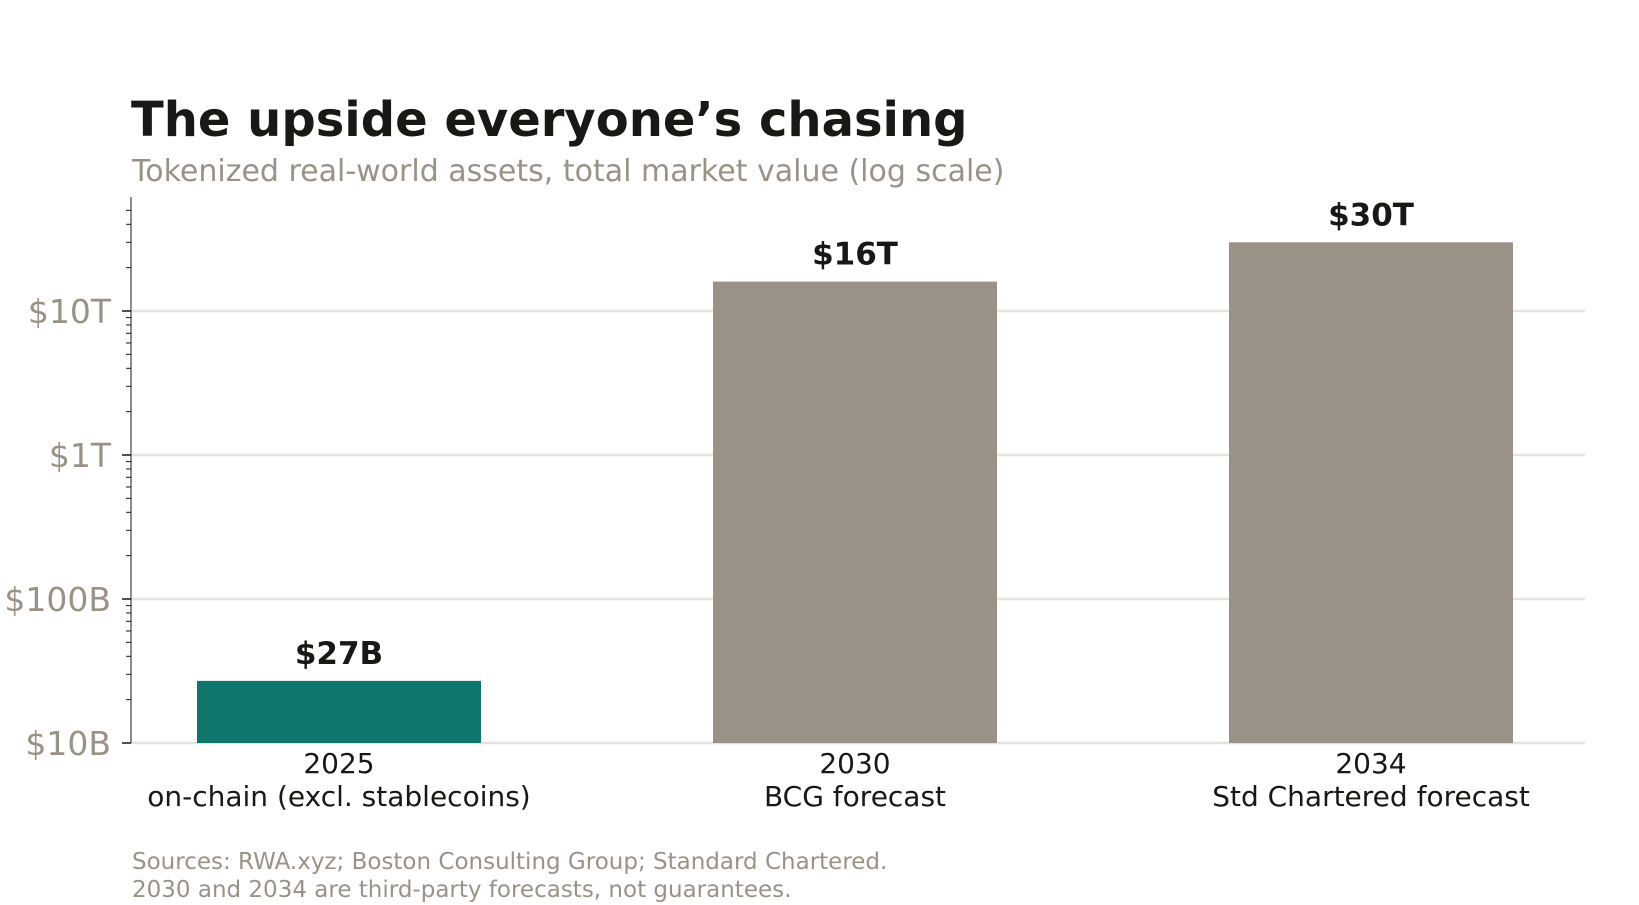 The height and width of the screenshot is (905, 1639). What do you see at coordinates (338, 763) in the screenshot?
I see `x-category-year: 2025` at bounding box center [338, 763].